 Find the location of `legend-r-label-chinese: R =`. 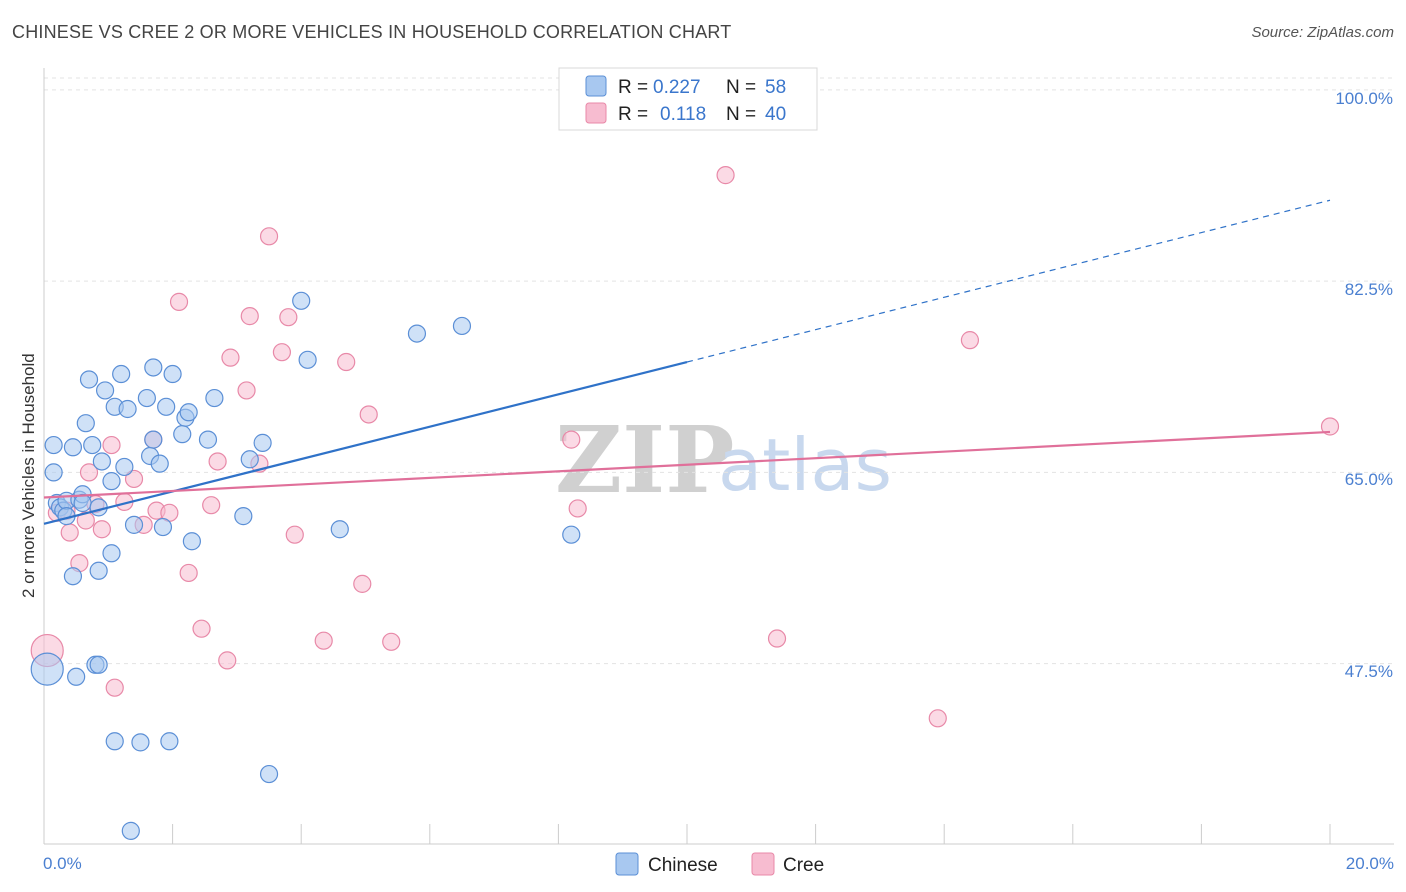

legend-r-label-chinese: R = is located at coordinates (633, 87).